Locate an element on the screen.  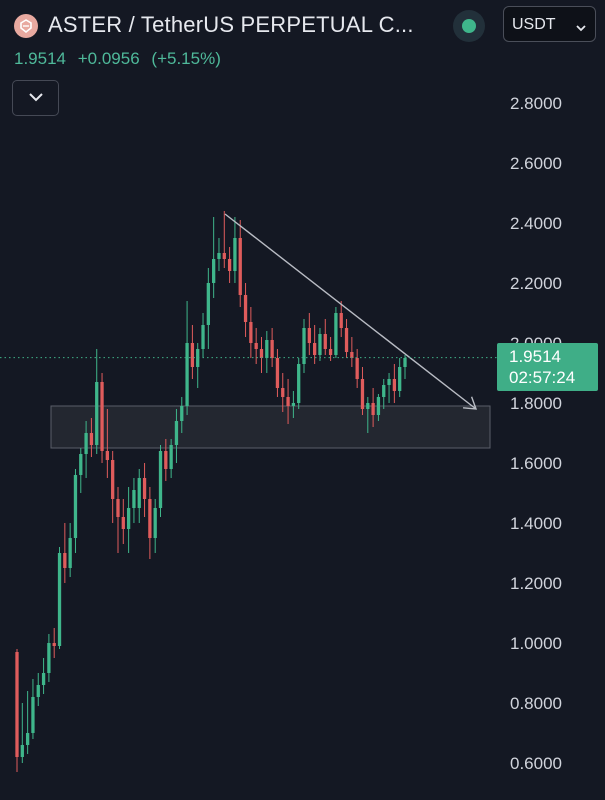
currency-select: USDT is located at coordinates (549, 24).